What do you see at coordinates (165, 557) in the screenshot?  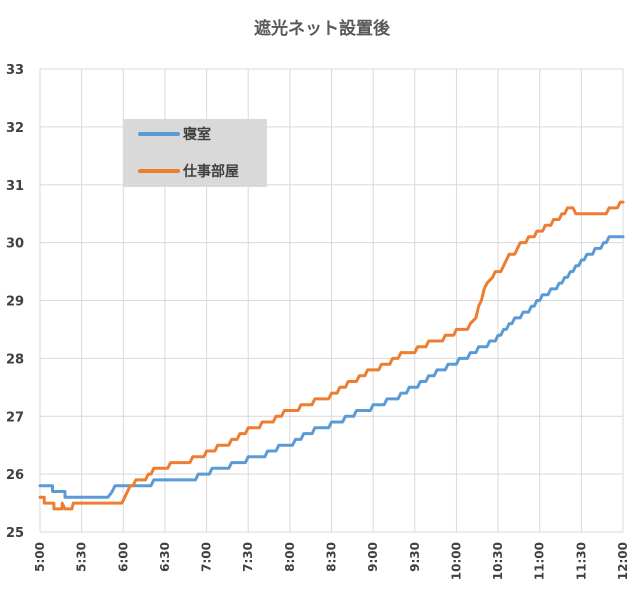 I see `x-tick-label: 6:30` at bounding box center [165, 557].